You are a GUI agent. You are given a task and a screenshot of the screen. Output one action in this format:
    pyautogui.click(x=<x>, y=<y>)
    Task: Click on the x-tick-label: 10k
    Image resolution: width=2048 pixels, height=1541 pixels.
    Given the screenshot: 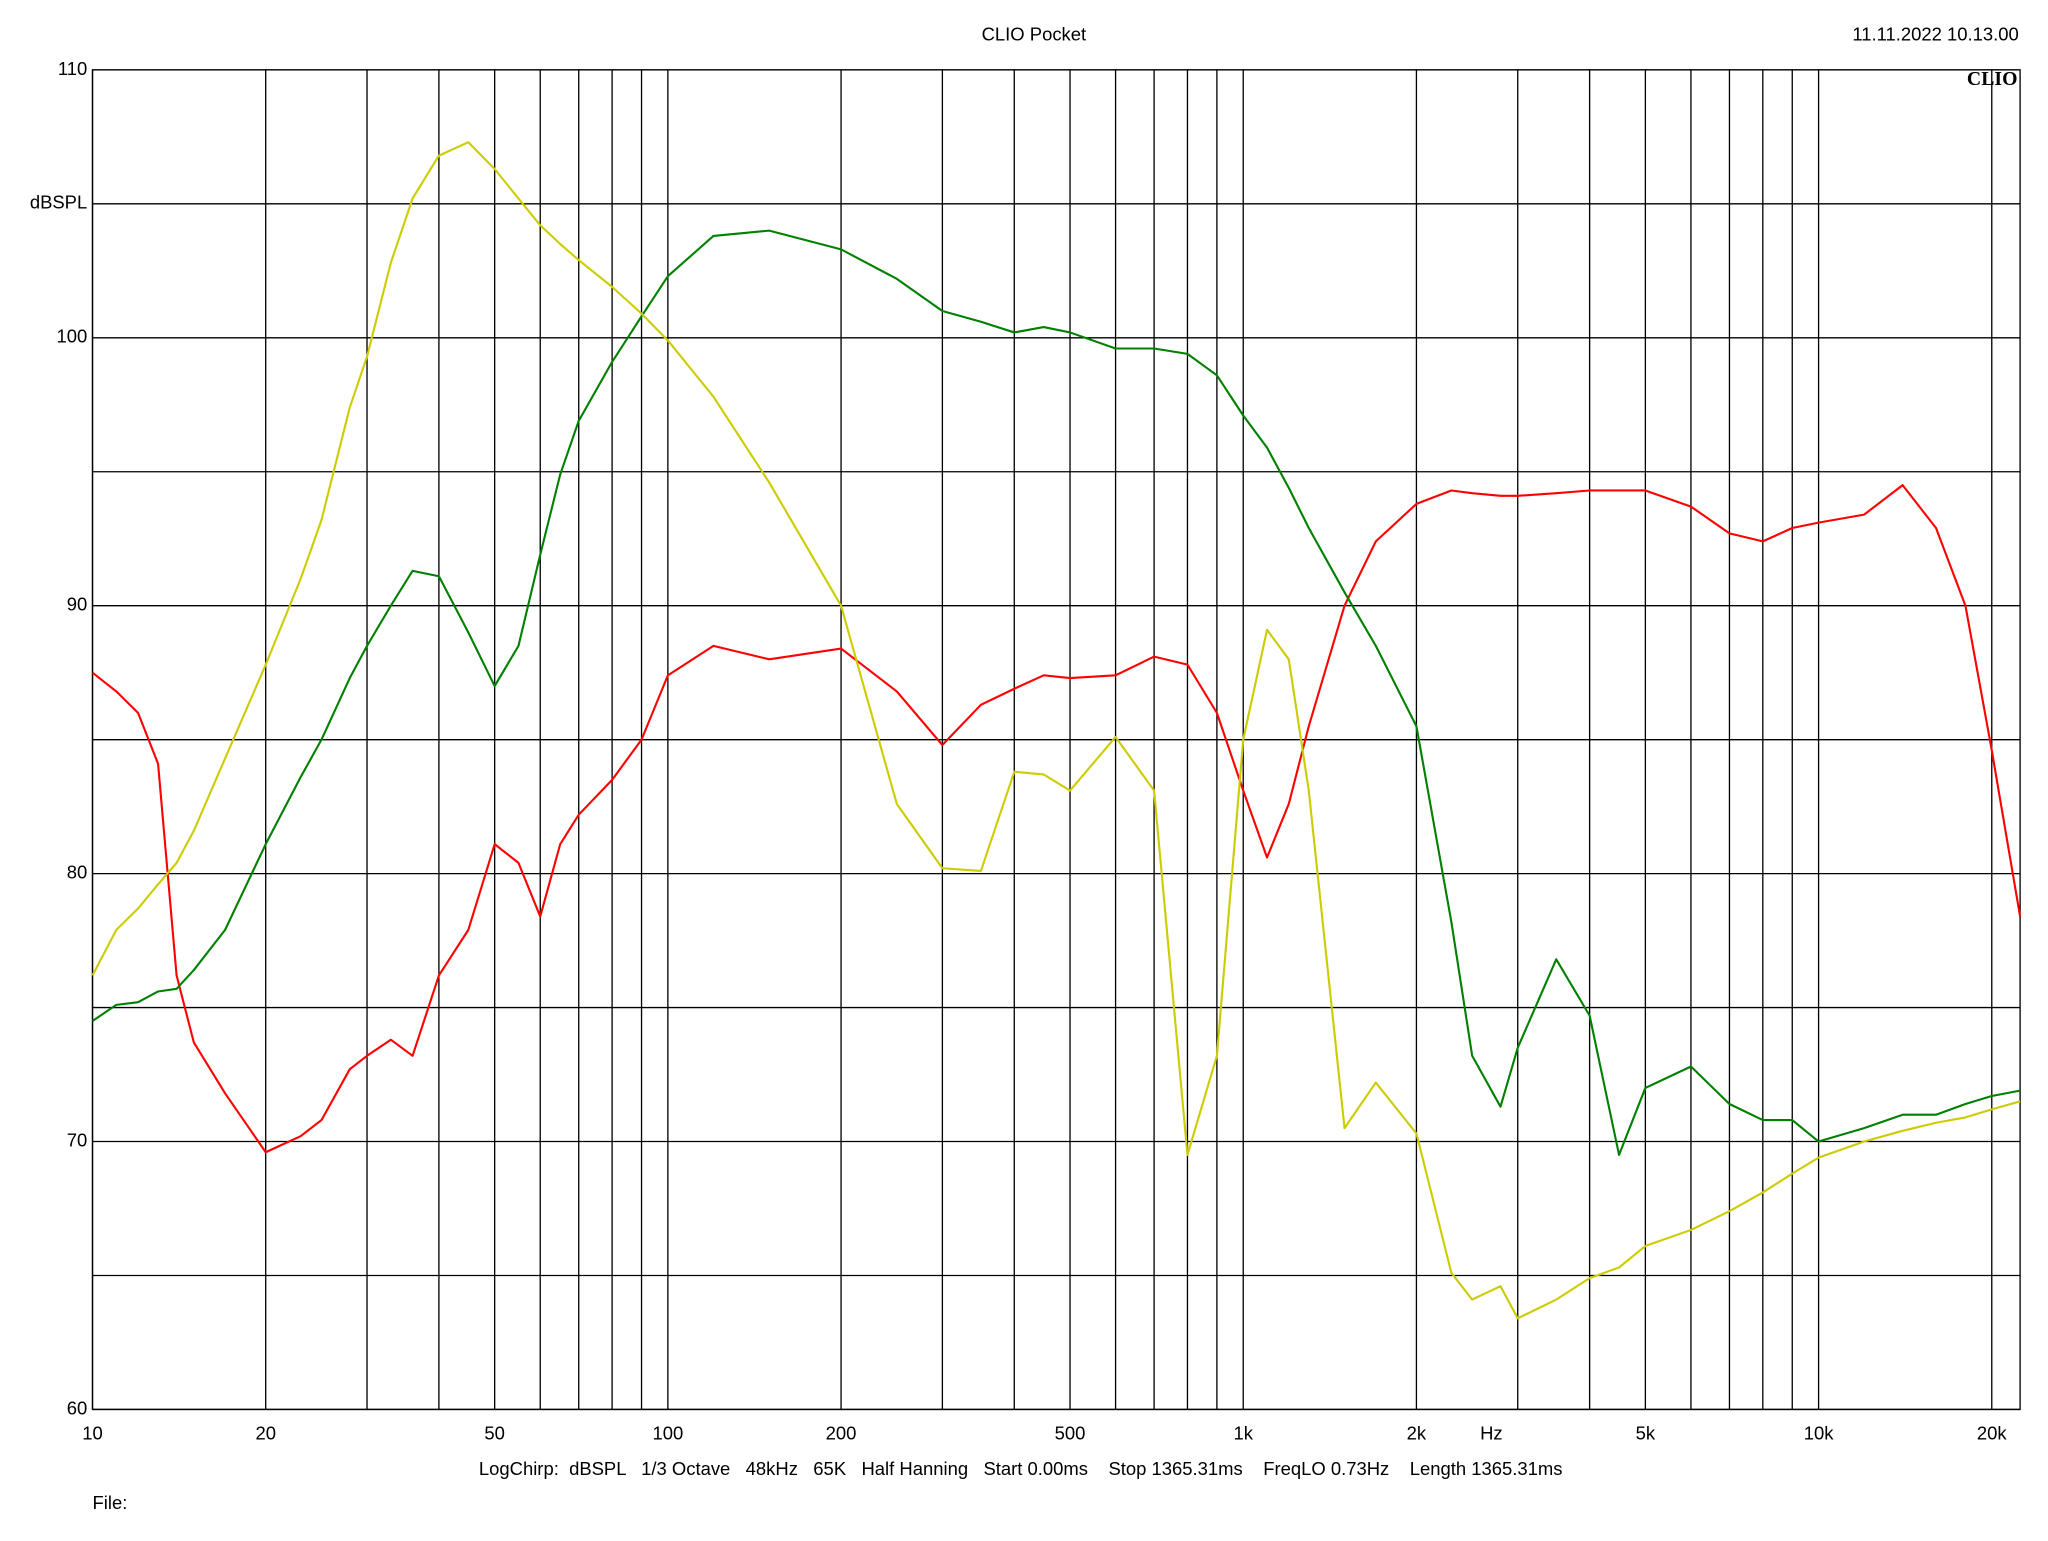 What is the action you would take?
    pyautogui.click(x=1819, y=1432)
    